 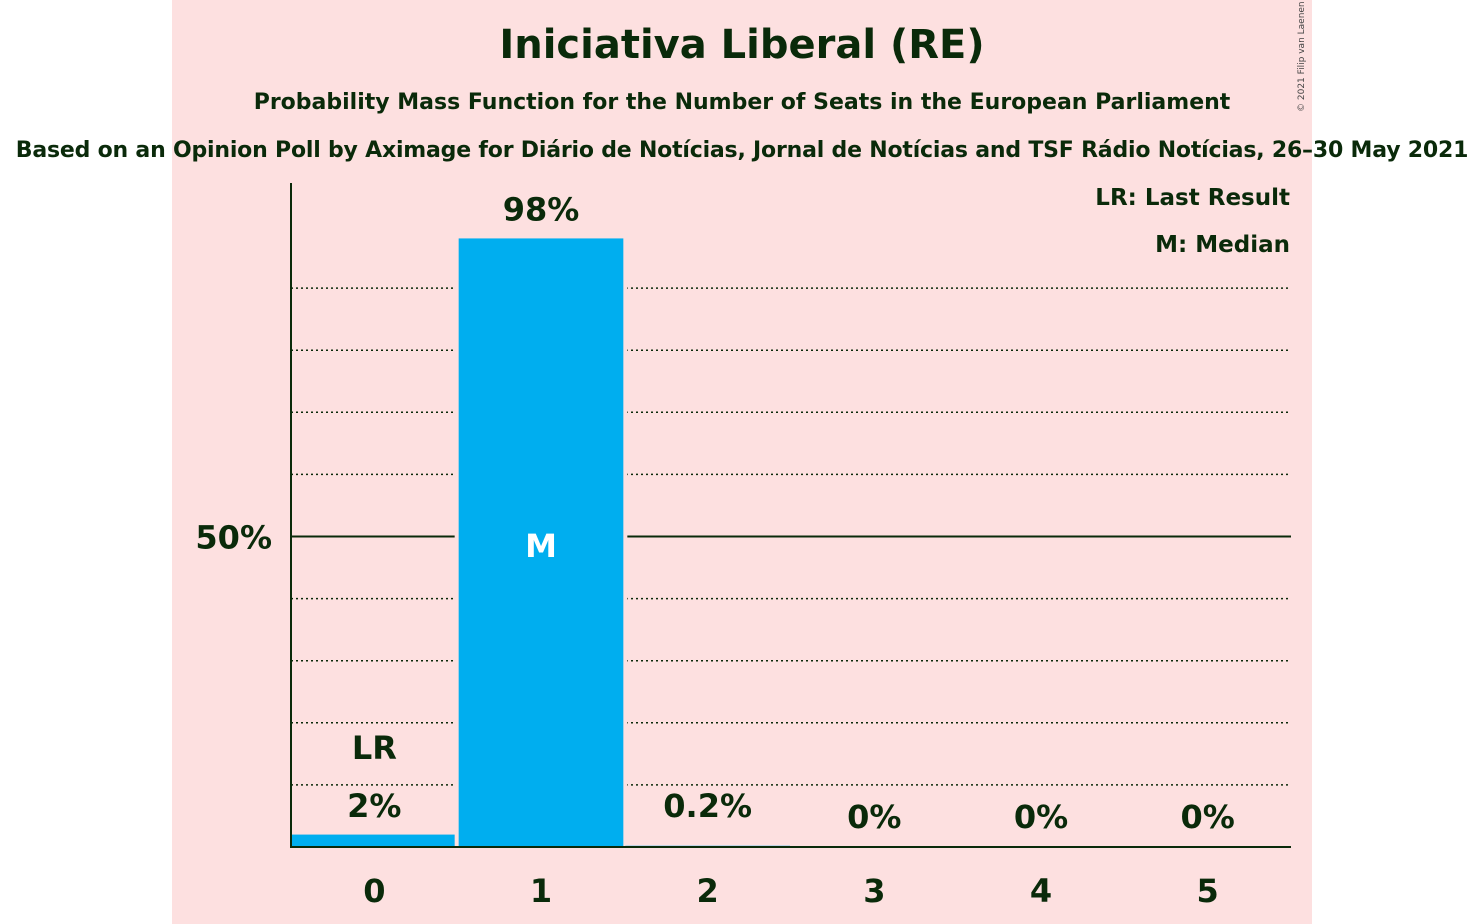 I want to click on x-tick-label: 2, so click(x=708, y=891).